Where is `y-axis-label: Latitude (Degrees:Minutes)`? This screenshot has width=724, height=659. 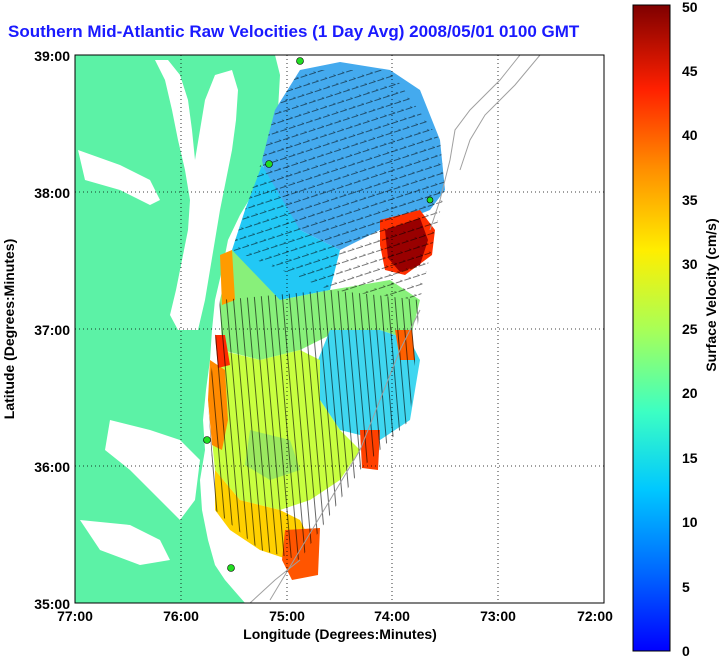
y-axis-label: Latitude (Degrees:Minutes) is located at coordinates (9, 329).